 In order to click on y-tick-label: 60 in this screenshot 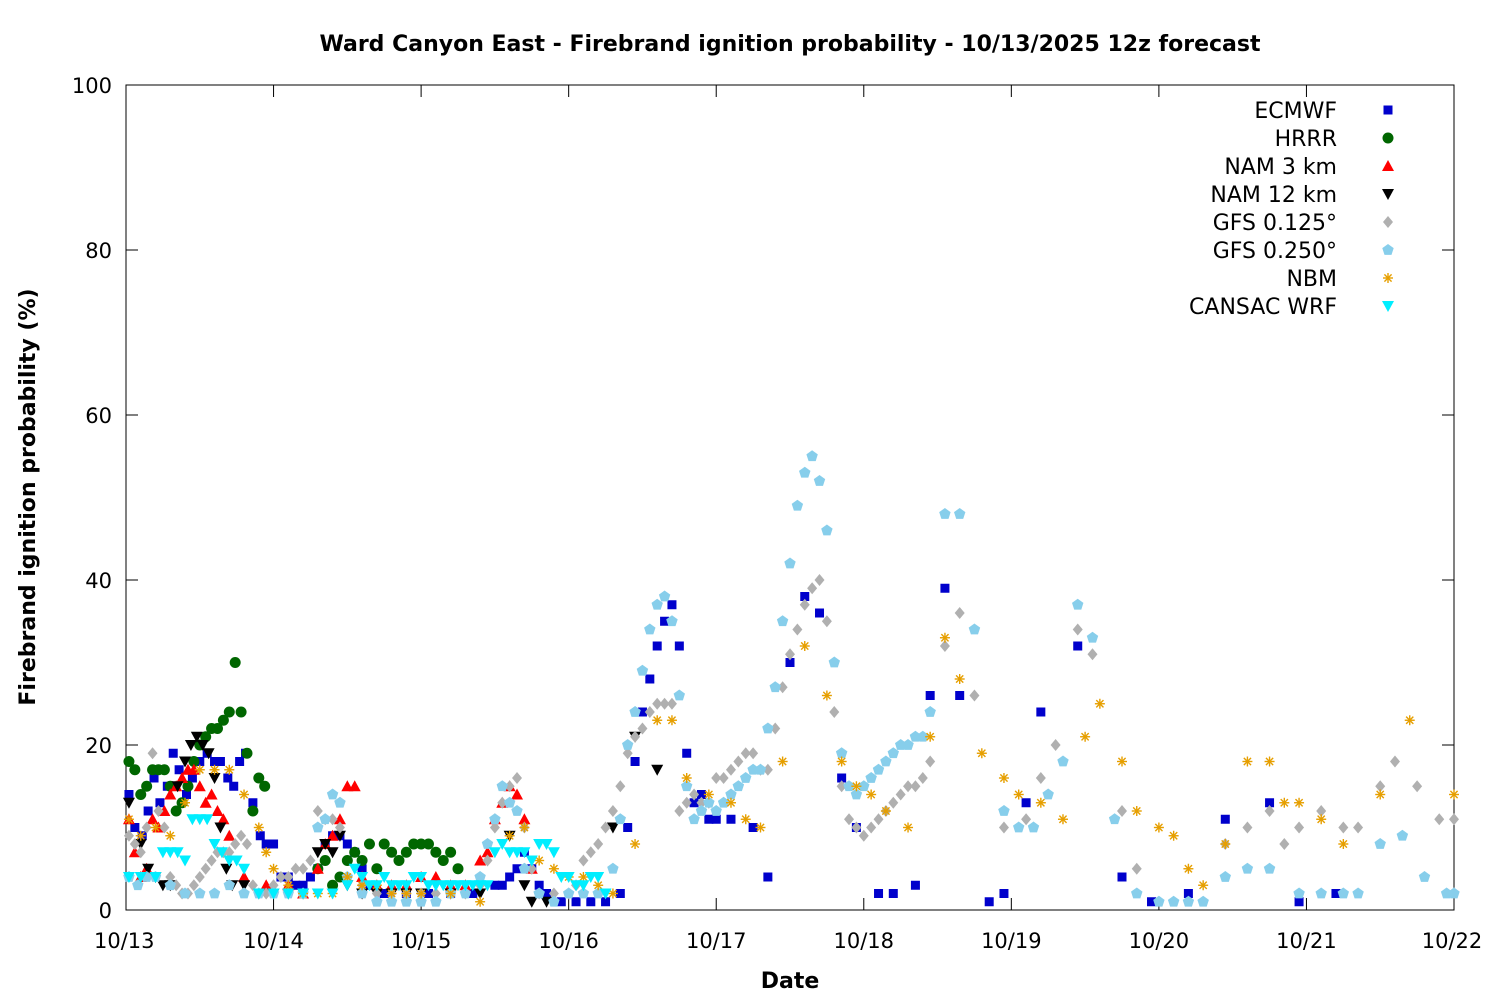, I will do `click(98, 416)`.